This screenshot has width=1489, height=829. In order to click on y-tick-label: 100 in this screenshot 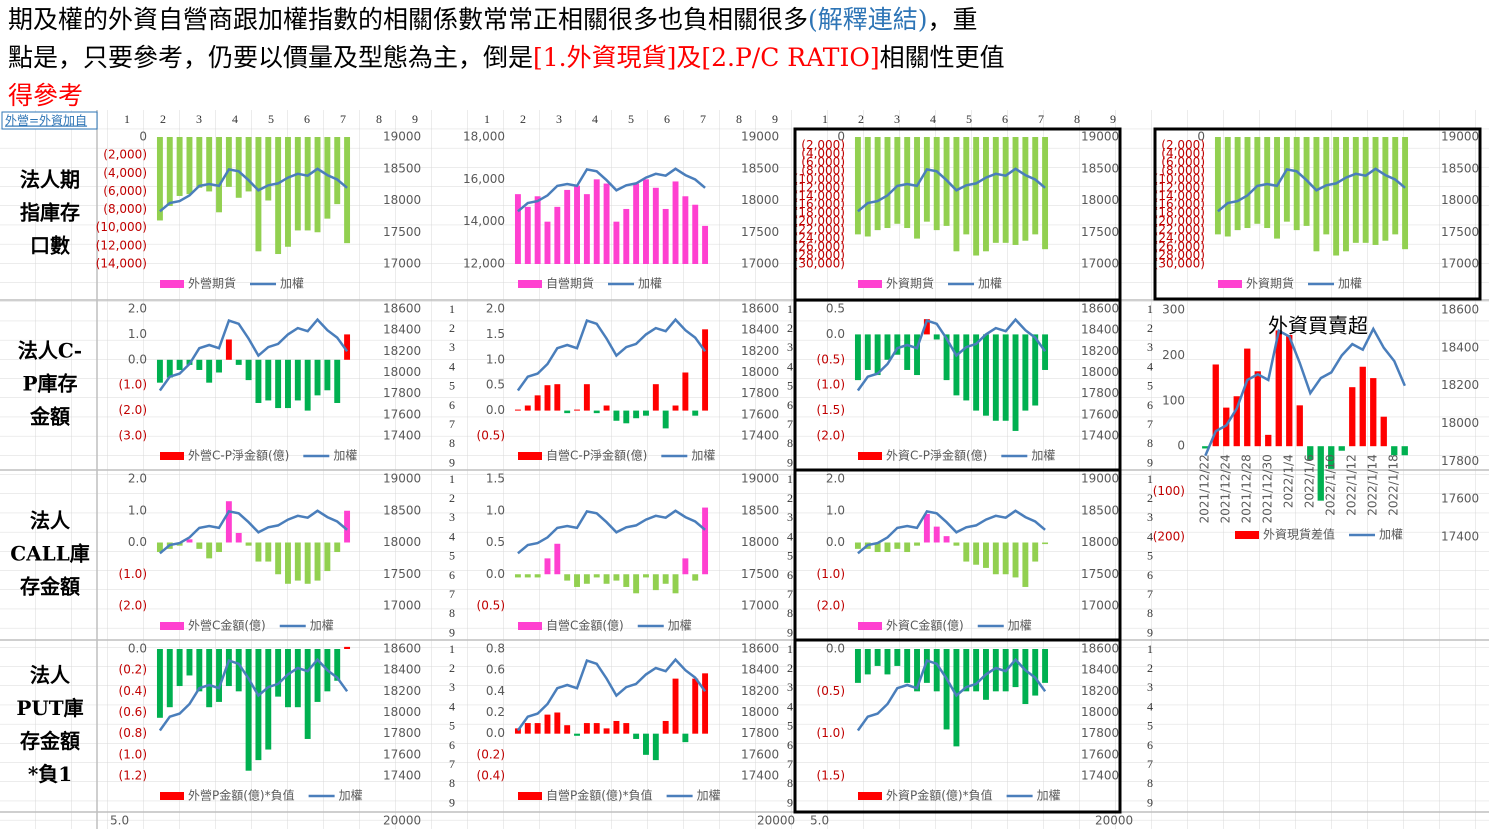, I will do `click(1173, 400)`.